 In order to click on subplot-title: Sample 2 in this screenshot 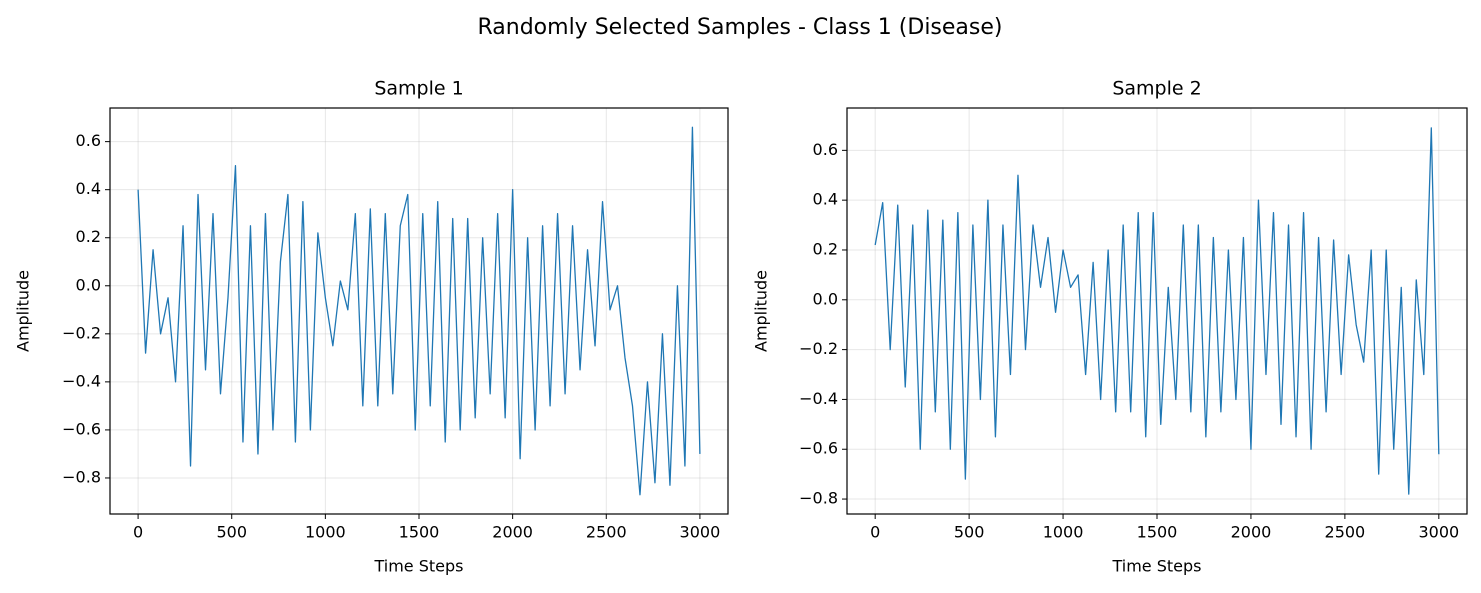, I will do `click(1156, 89)`.